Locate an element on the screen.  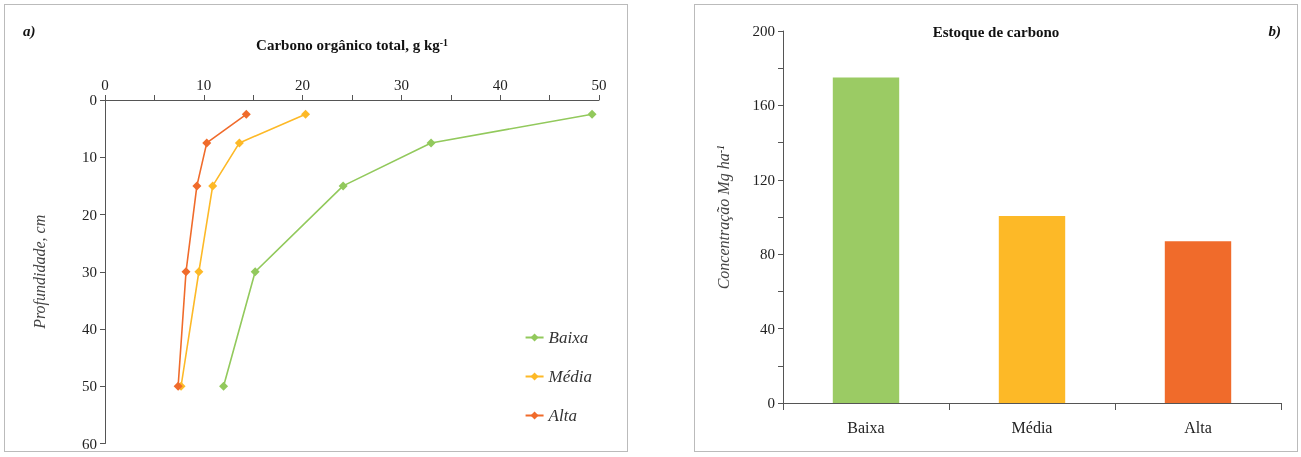
x-tick-label: Alta is located at coordinates (1198, 427).